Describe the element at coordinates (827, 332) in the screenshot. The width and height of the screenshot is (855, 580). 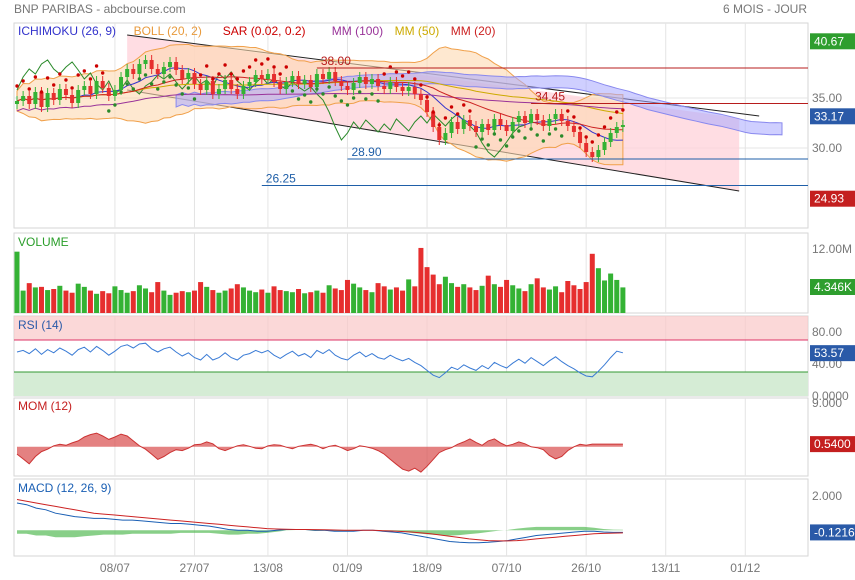
I see `rsi-y-tick-label: 80.00` at that location.